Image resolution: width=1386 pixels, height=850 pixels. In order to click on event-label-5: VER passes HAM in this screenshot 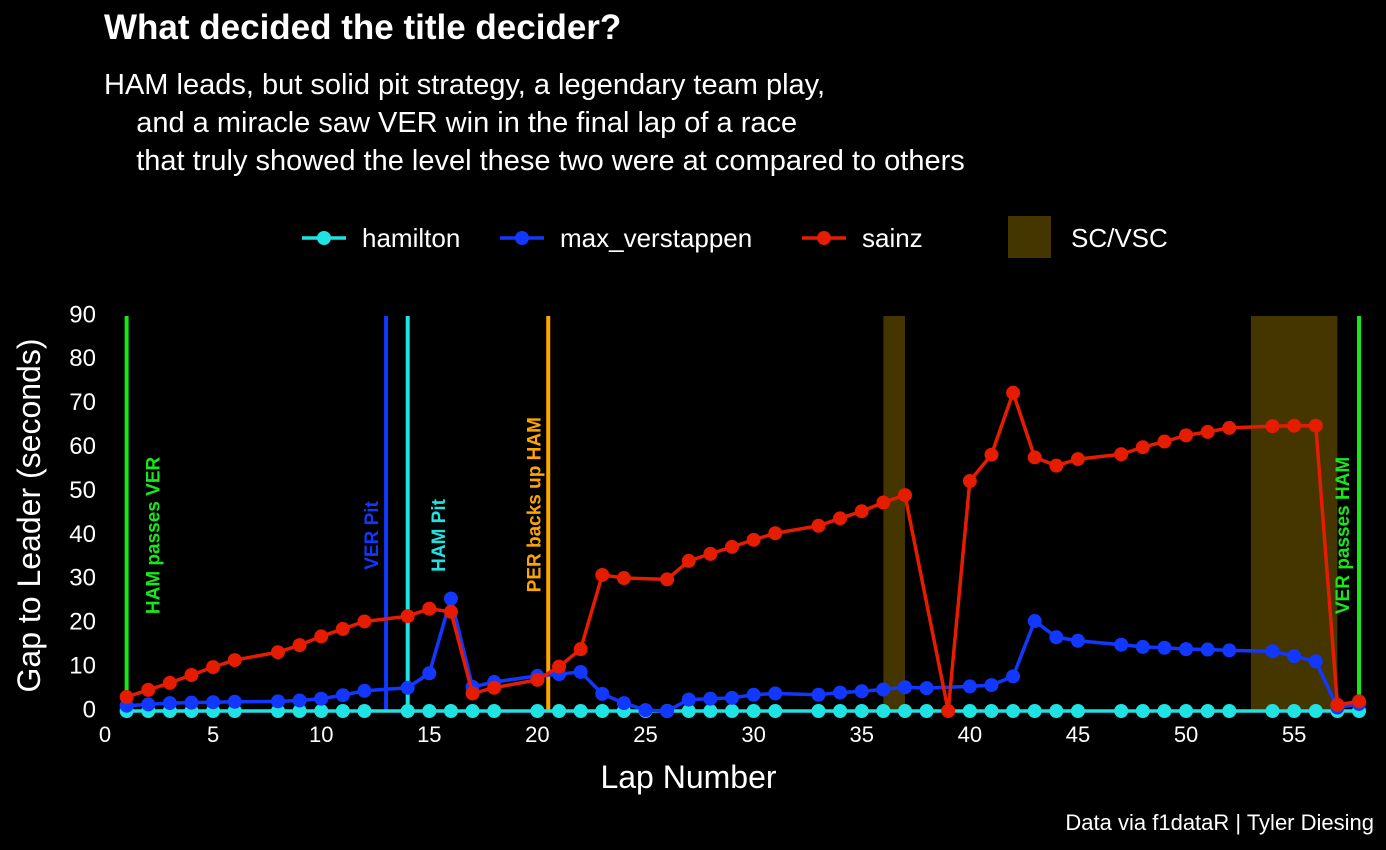, I will do `click(1343, 535)`.